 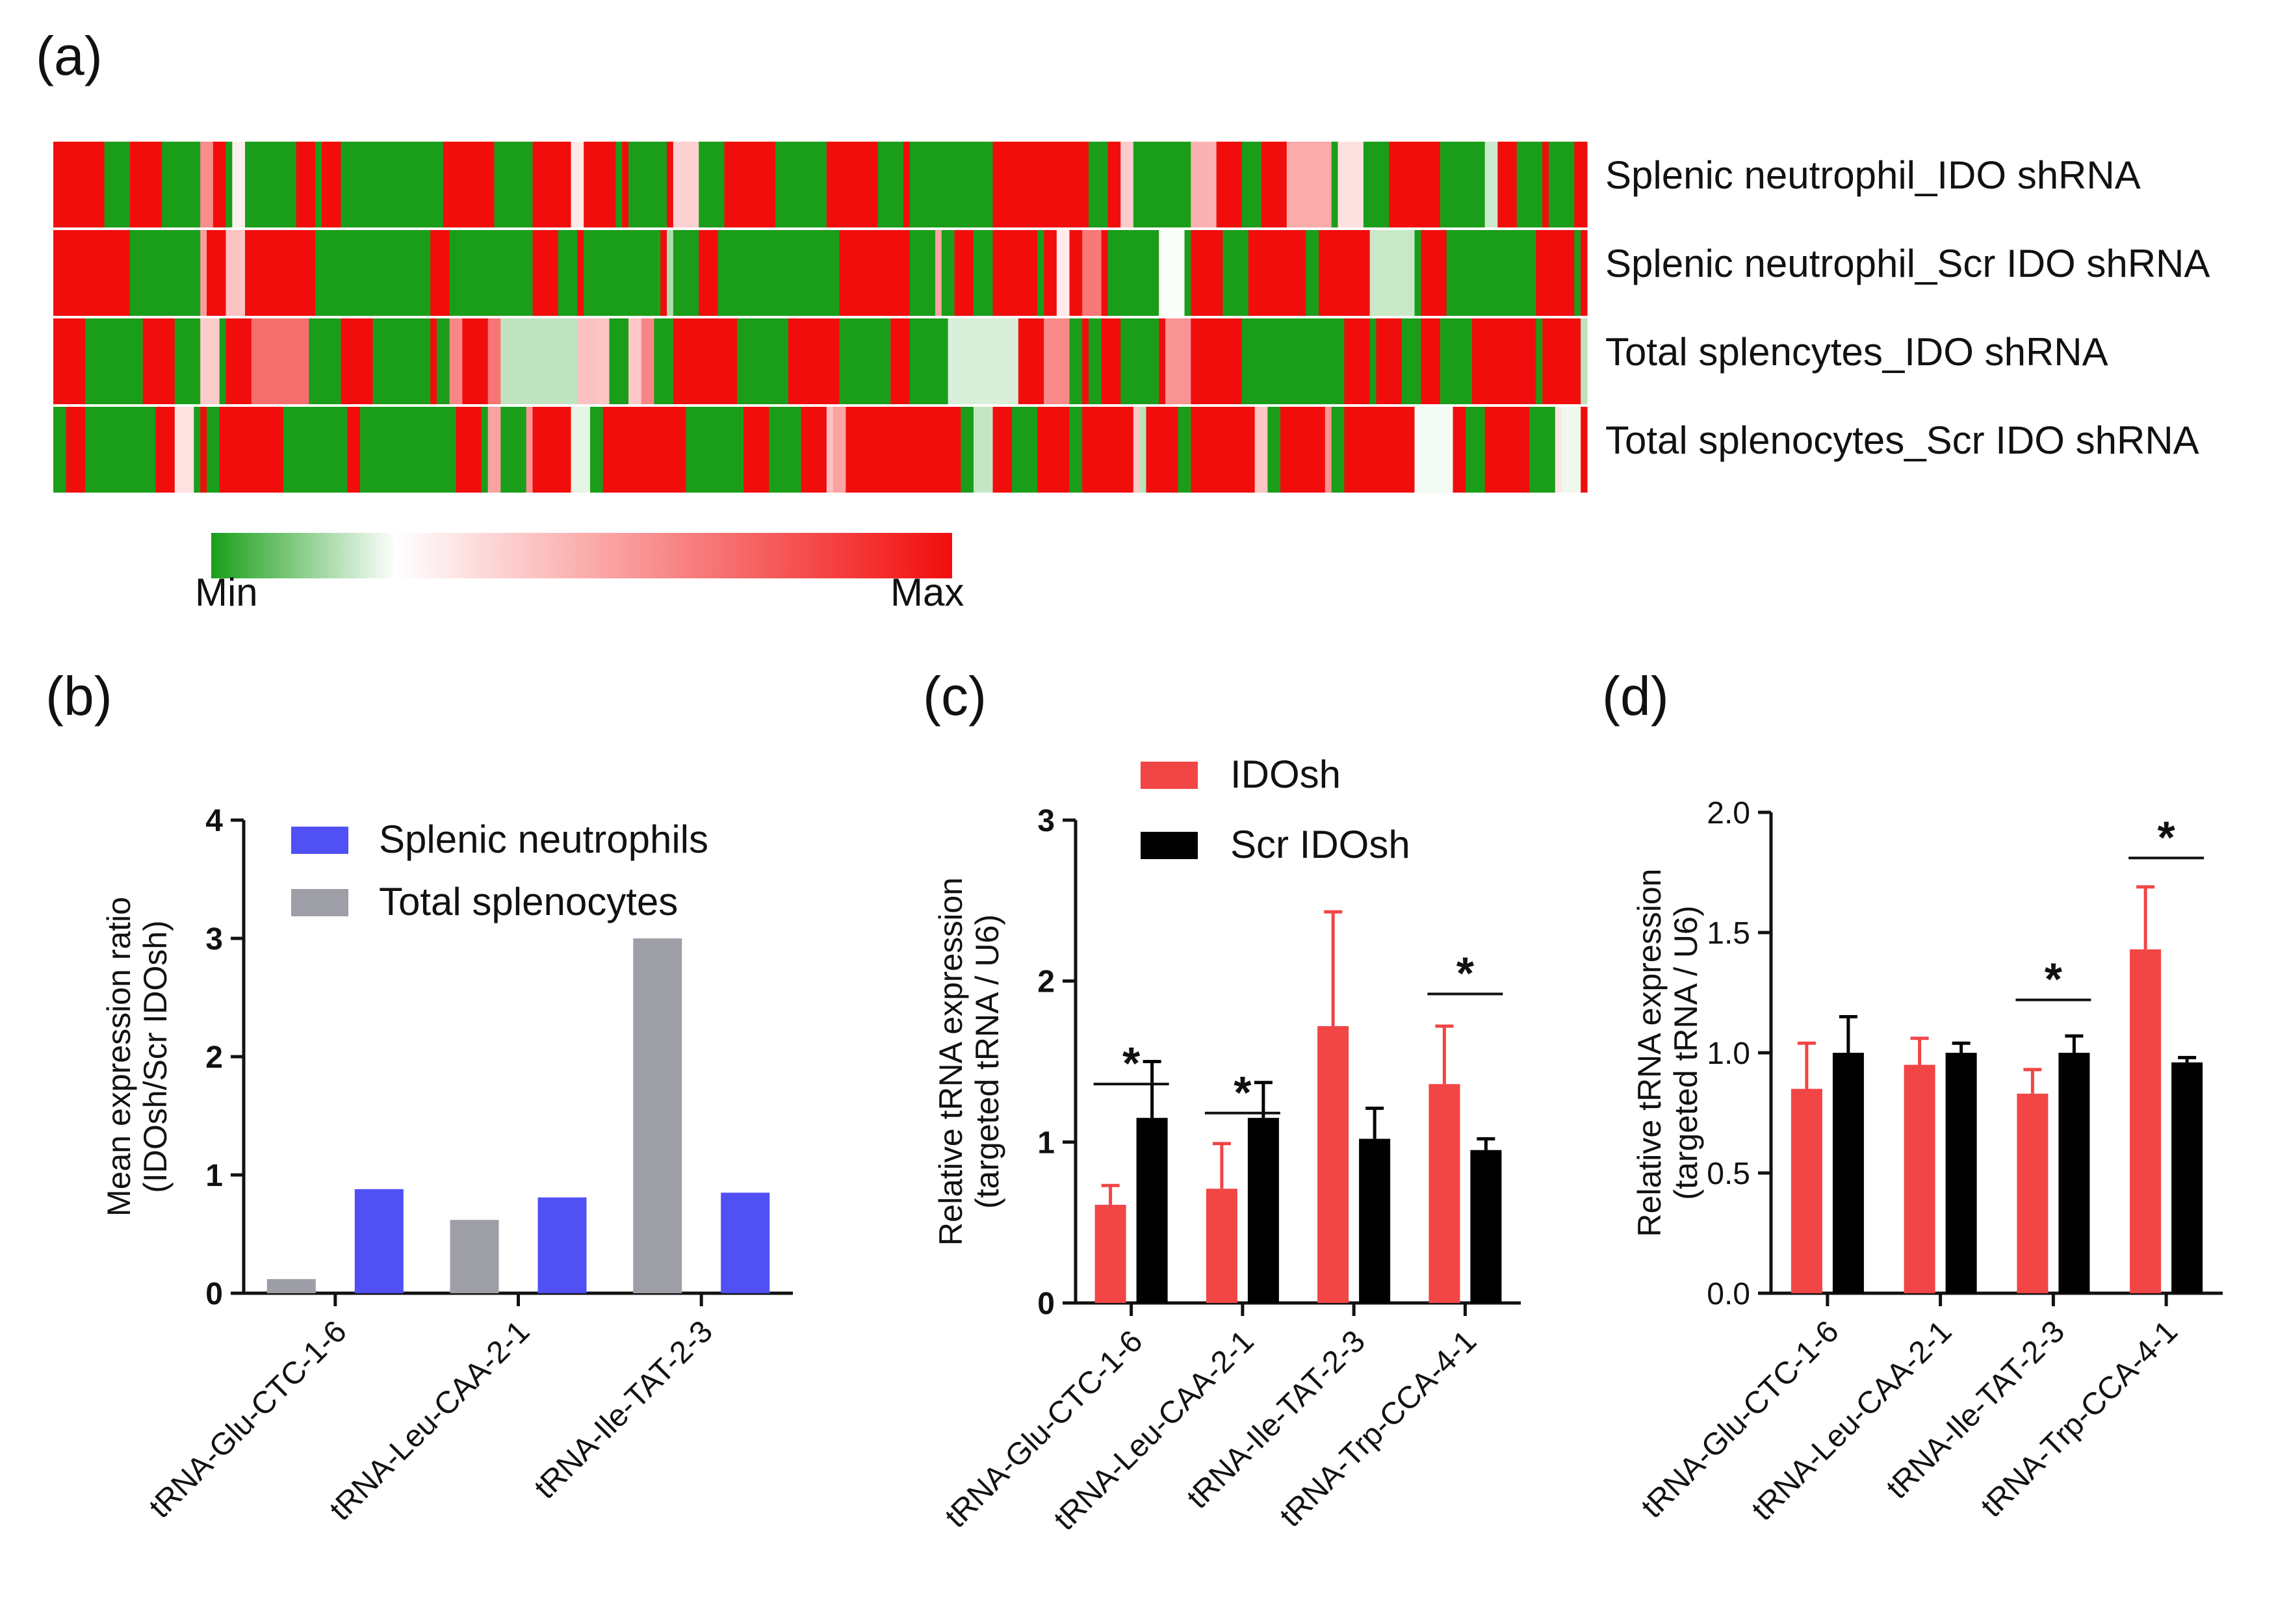 What do you see at coordinates (226, 592) in the screenshot?
I see `color-scale-min-label: Min` at bounding box center [226, 592].